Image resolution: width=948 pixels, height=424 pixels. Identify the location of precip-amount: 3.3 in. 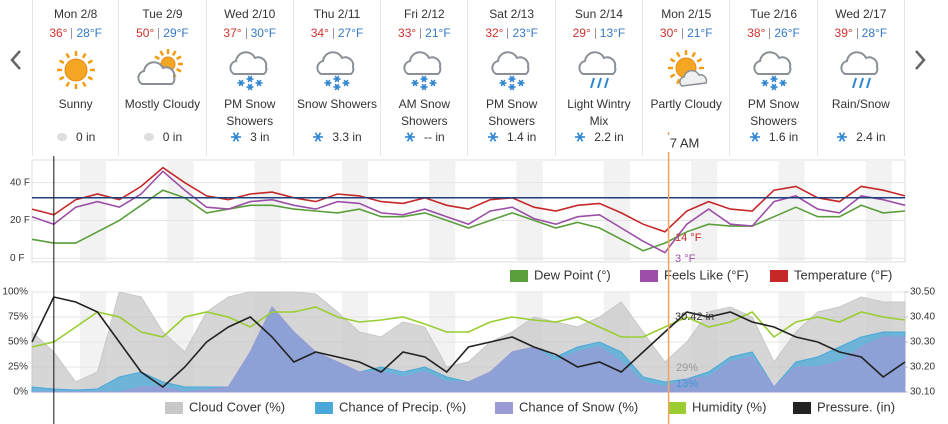
(347, 137).